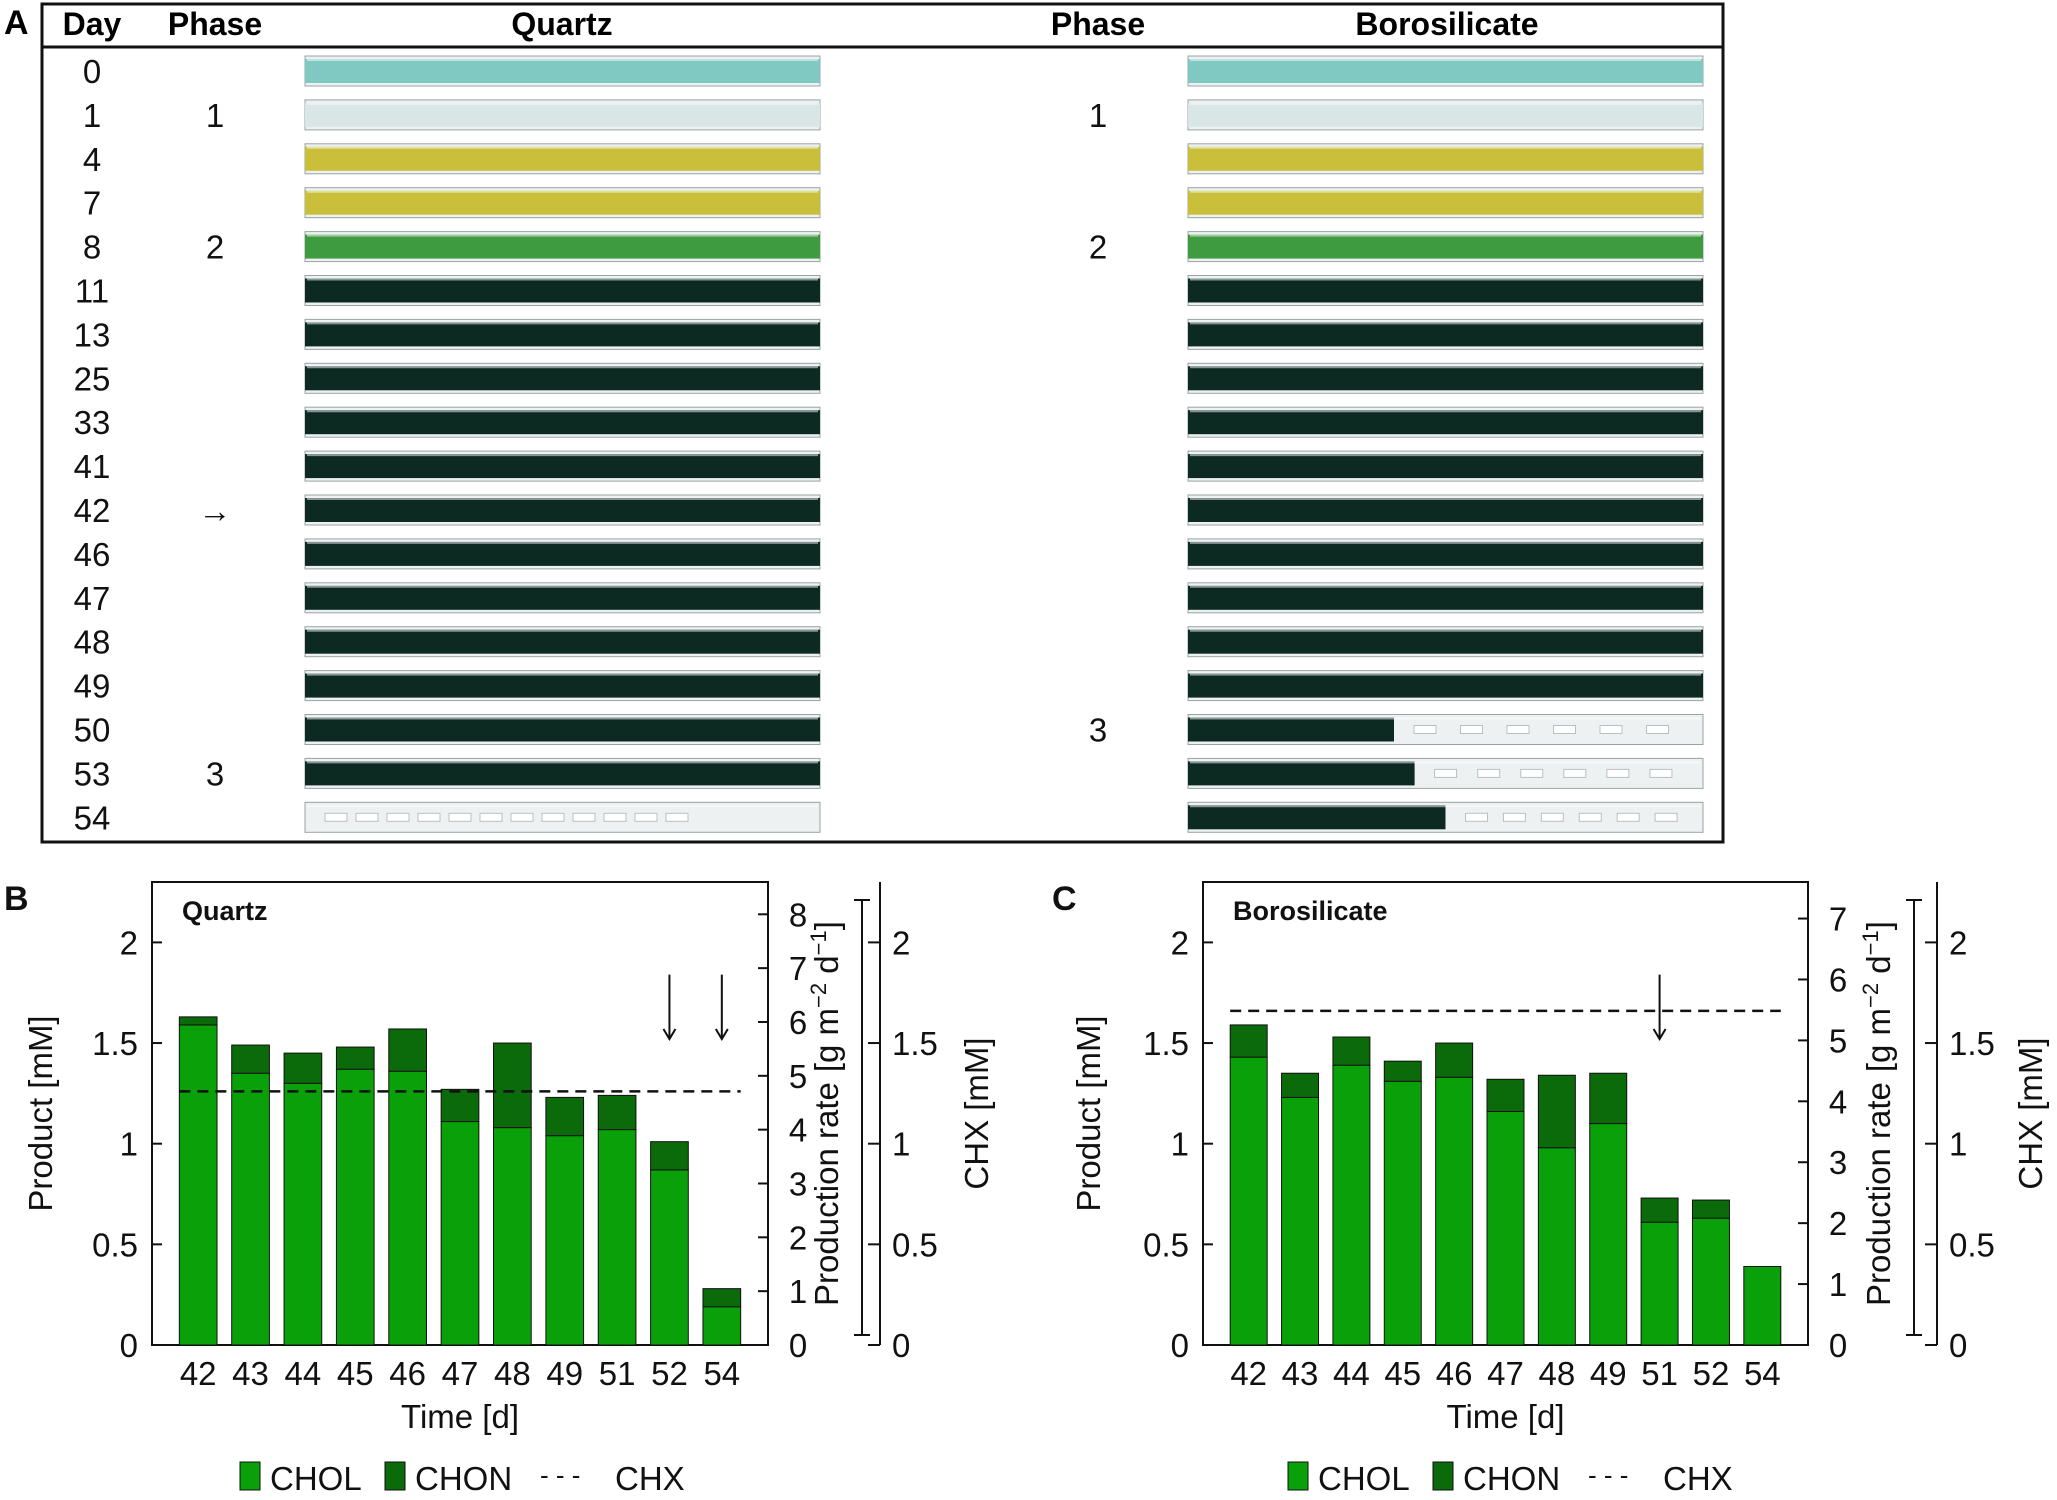 The image size is (2057, 1500). What do you see at coordinates (316, 1477) in the screenshot?
I see `legend-label-chol: CHOL` at bounding box center [316, 1477].